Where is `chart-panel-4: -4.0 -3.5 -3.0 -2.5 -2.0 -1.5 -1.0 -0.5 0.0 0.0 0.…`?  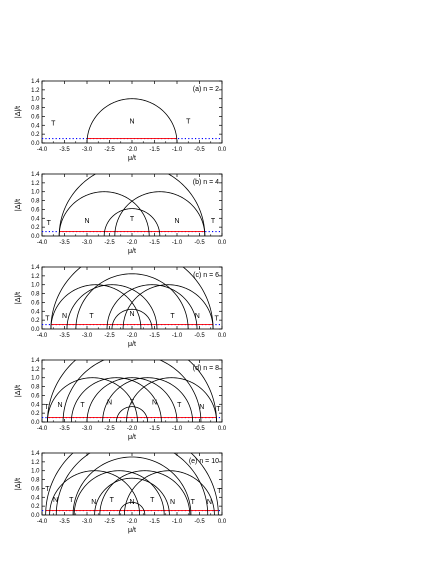
chart-panel-4: -4.0 -3.5 -3.0 -2.5 -2.0 -1.5 -1.0 -0.5 0.0 0.0 0.… is located at coordinates (121, 399).